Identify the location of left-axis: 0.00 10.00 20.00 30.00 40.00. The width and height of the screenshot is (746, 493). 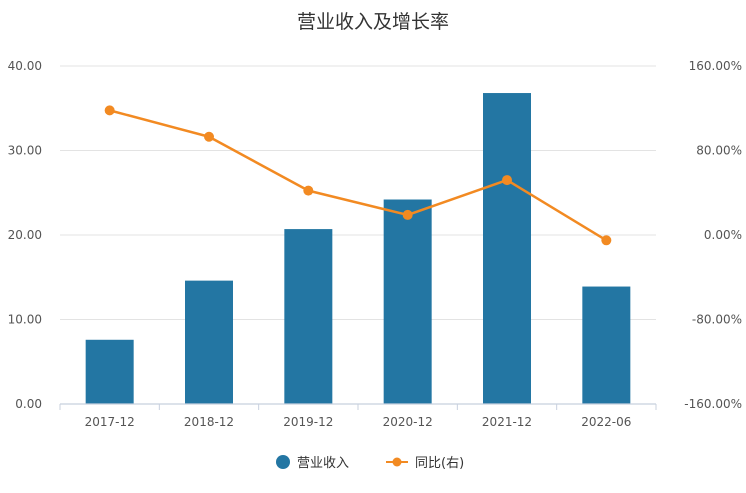
(25, 235).